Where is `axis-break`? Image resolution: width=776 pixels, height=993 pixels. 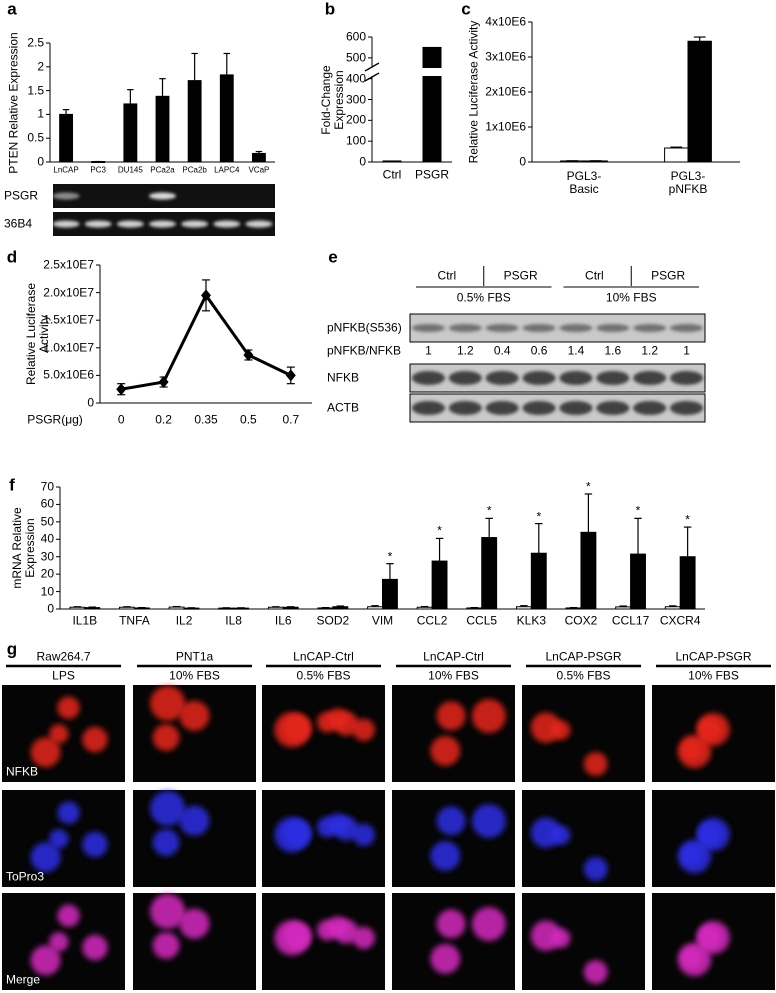
axis-break is located at coordinates (372, 77).